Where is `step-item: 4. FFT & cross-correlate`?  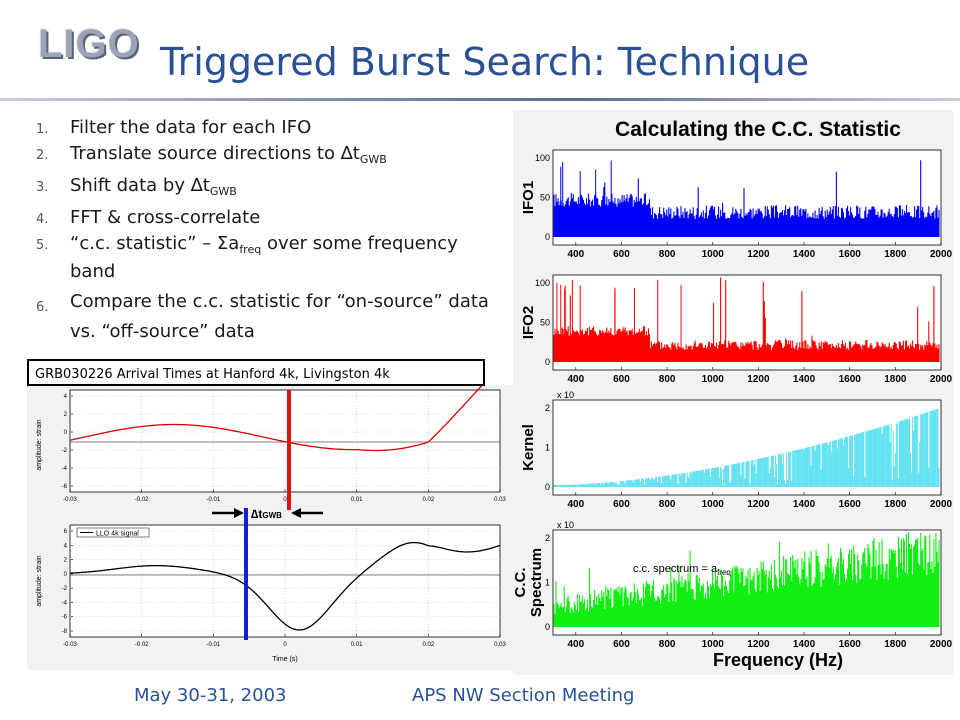 step-item: 4. FFT & cross-correlate is located at coordinates (271, 218).